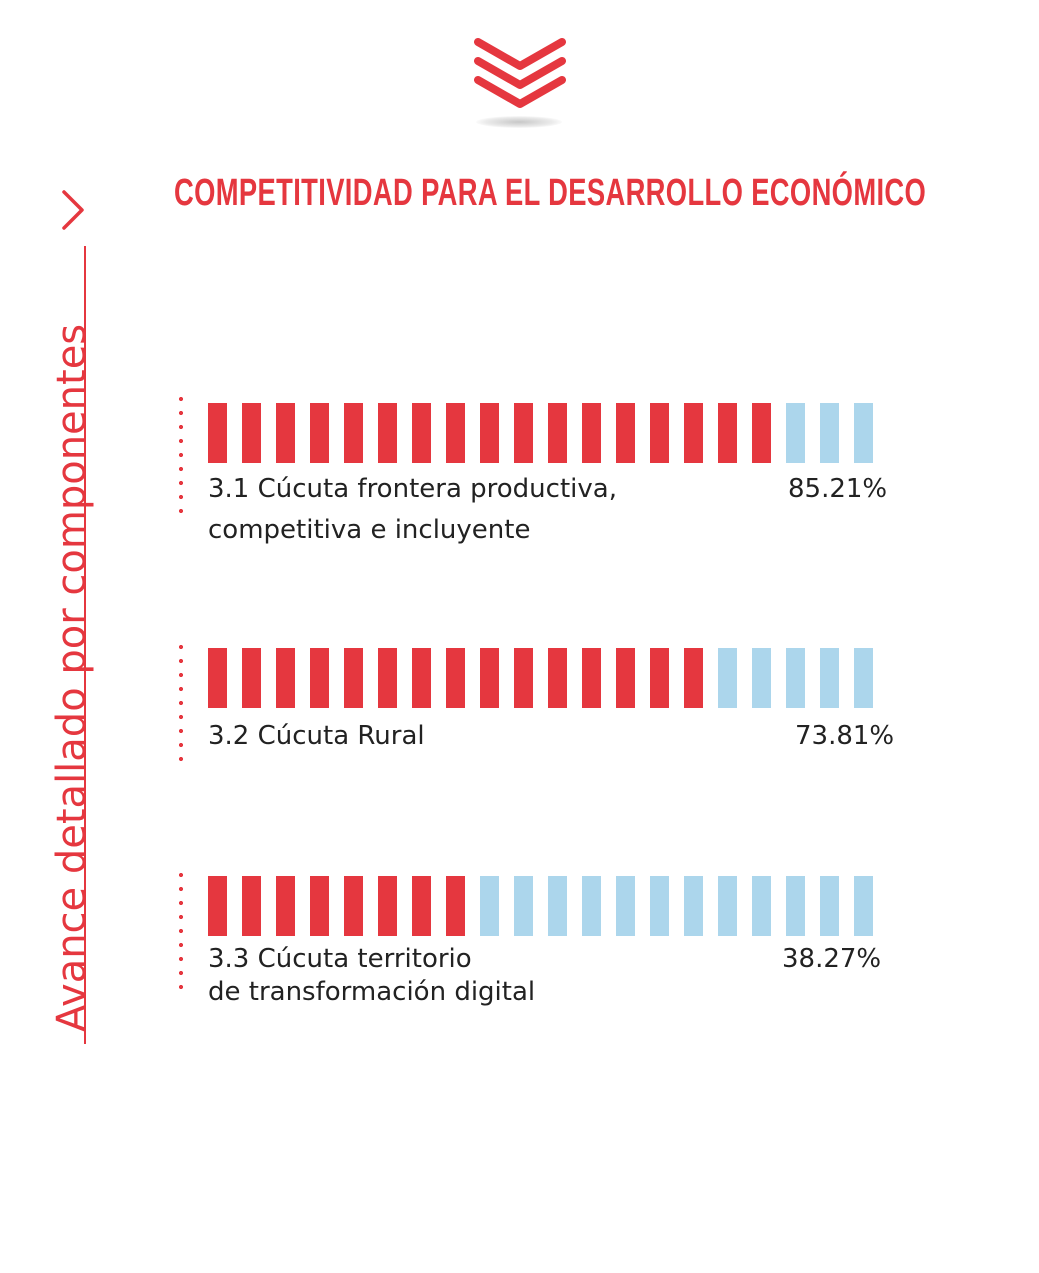 Image resolution: width=1039 pixels, height=1273 pixels. I want to click on row-label-line2: competitiva e incluyente, so click(369, 530).